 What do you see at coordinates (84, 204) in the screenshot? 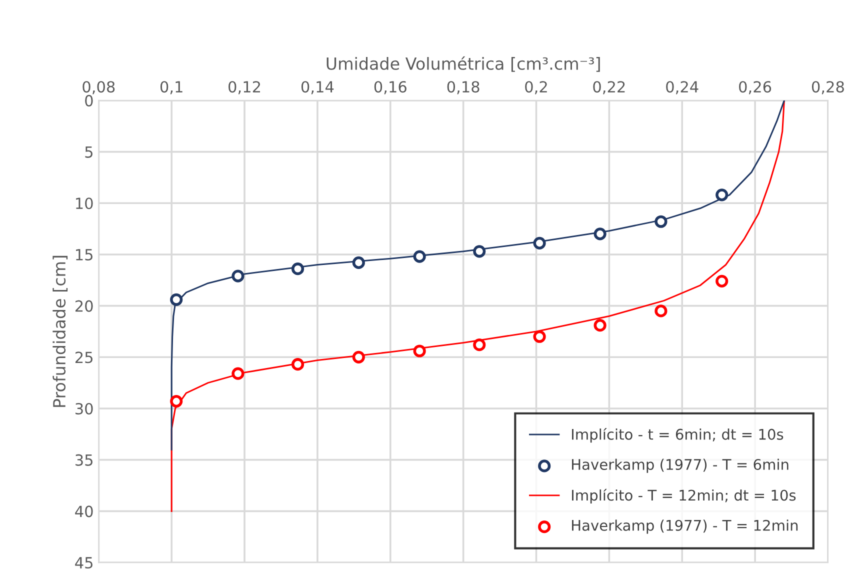
I see `y-tick-label: 10` at bounding box center [84, 204].